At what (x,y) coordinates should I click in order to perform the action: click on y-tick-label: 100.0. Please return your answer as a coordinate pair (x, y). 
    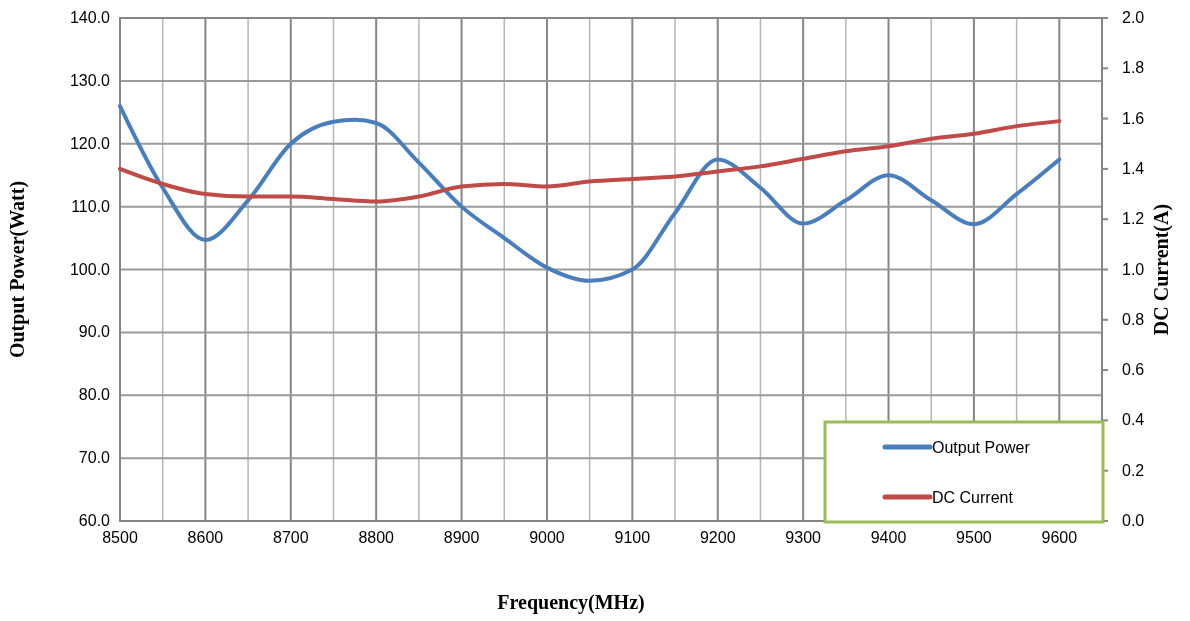
    Looking at the image, I should click on (90, 269).